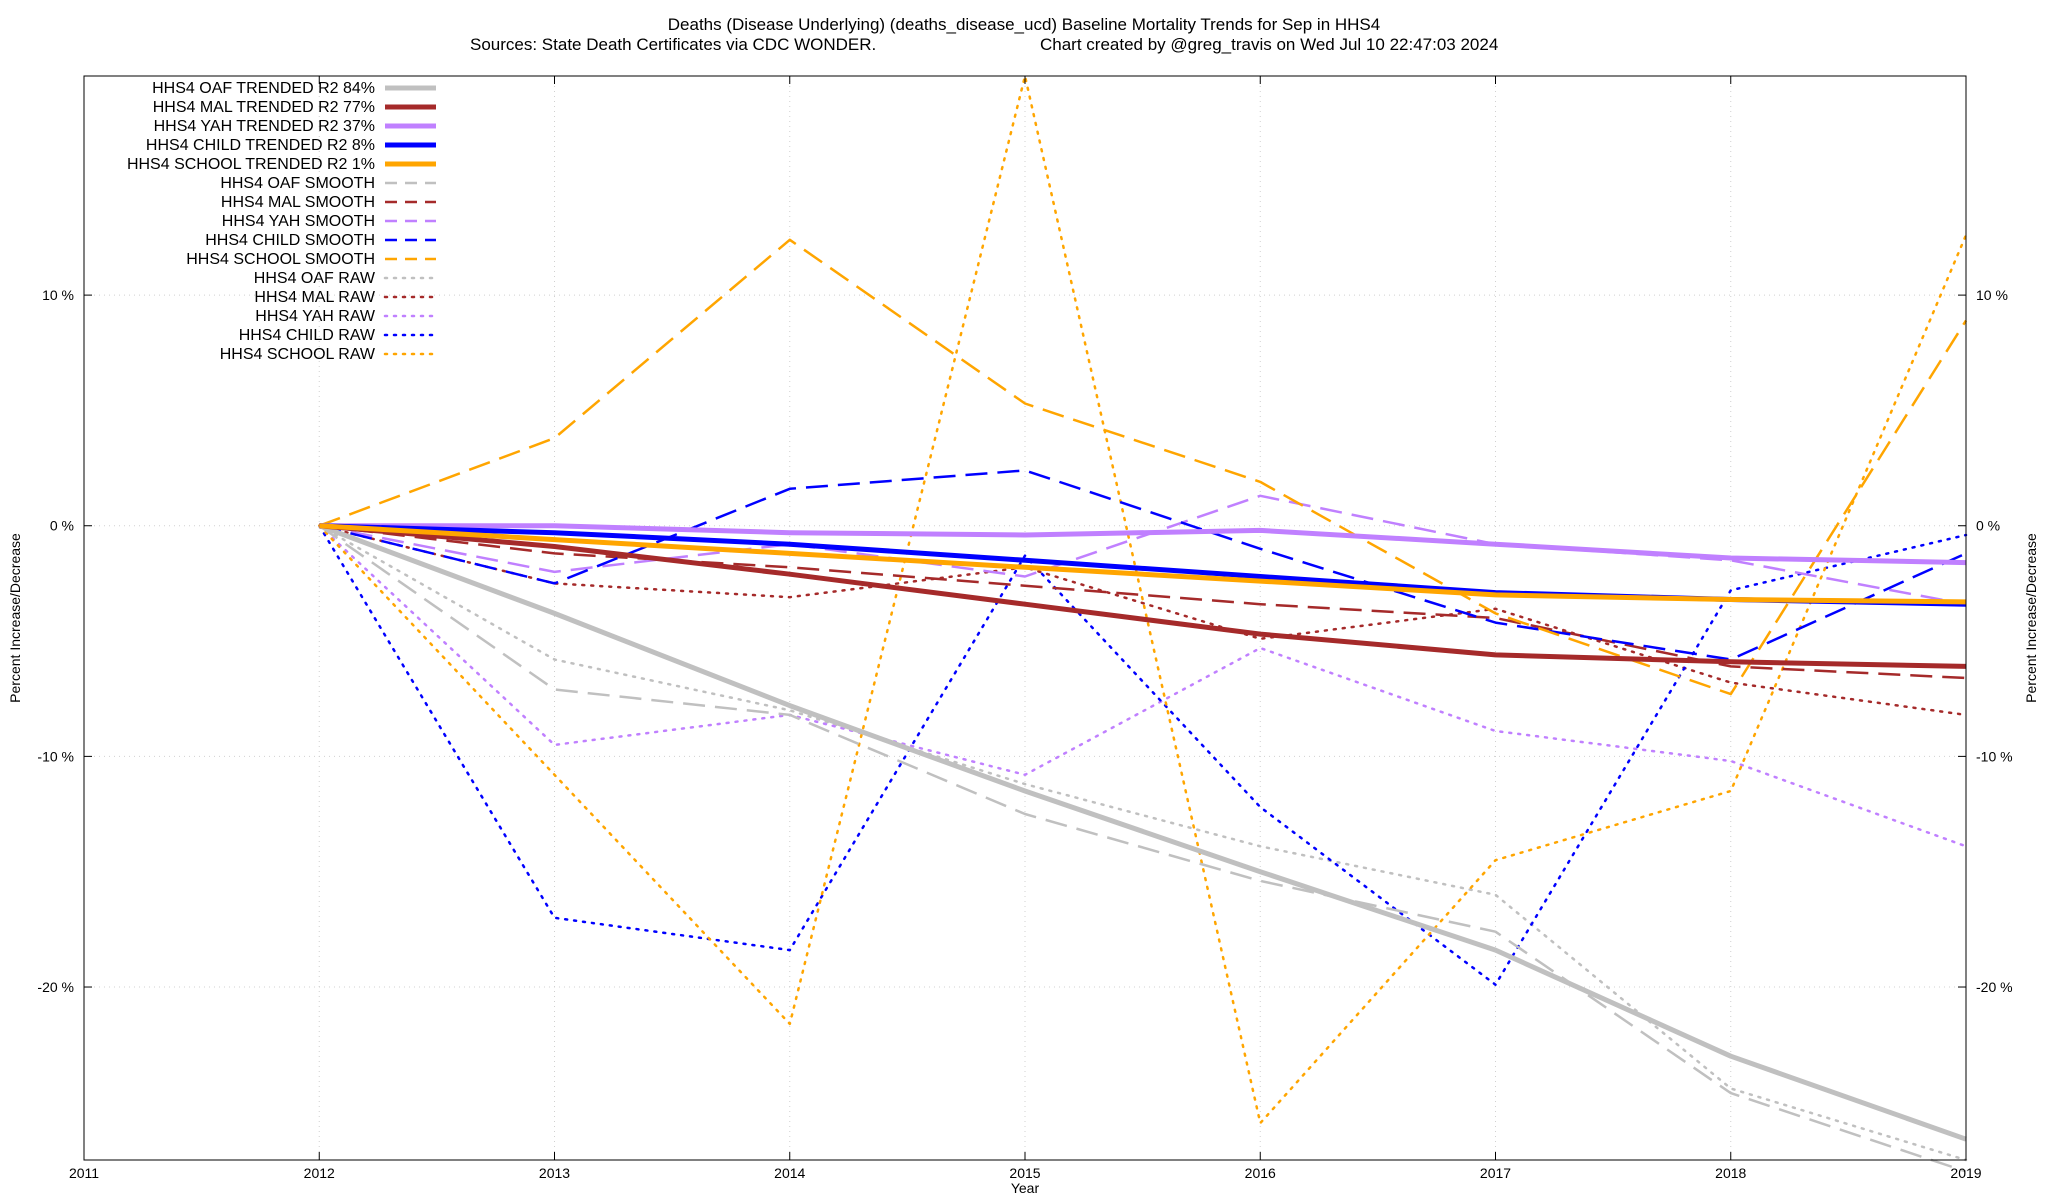 This screenshot has height=1200, width=2048. What do you see at coordinates (298, 221) in the screenshot?
I see `legend-label: HHS4 YAH SMOOTH` at bounding box center [298, 221].